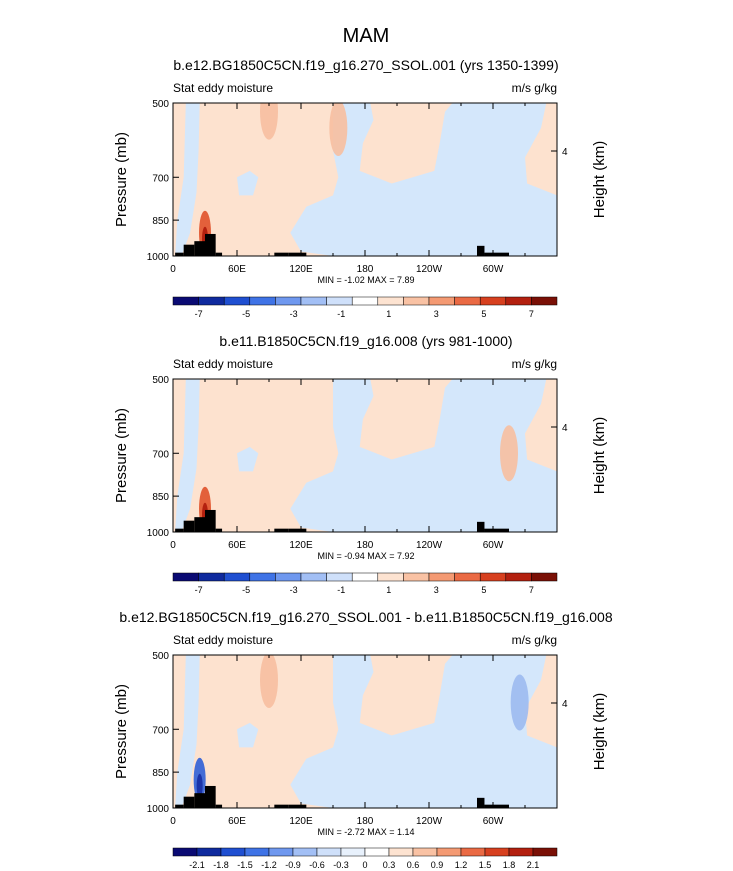  I want to click on x-tick-label: 180, so click(365, 821).